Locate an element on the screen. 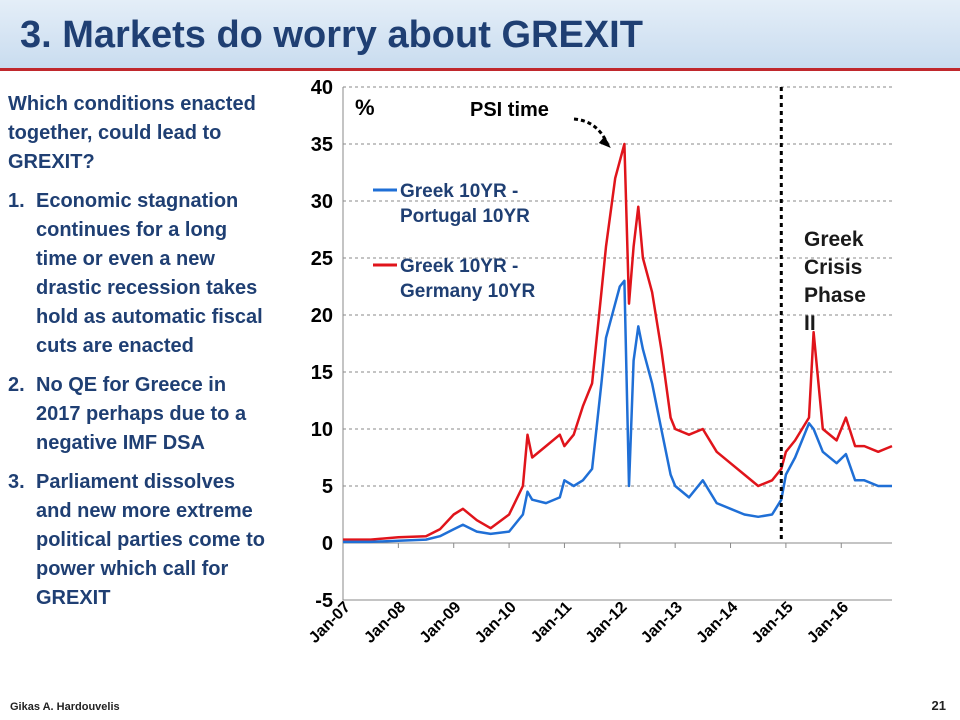 This screenshot has height=720, width=960. condition-number: 1. is located at coordinates (16, 201).